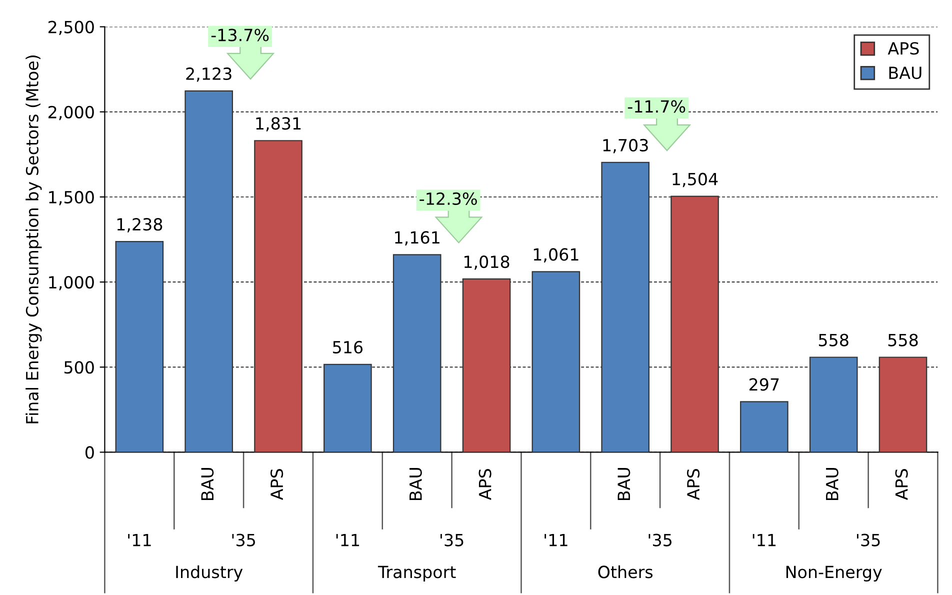 The image size is (952, 595). What do you see at coordinates (834, 574) in the screenshot?
I see `text: Non-Energy` at bounding box center [834, 574].